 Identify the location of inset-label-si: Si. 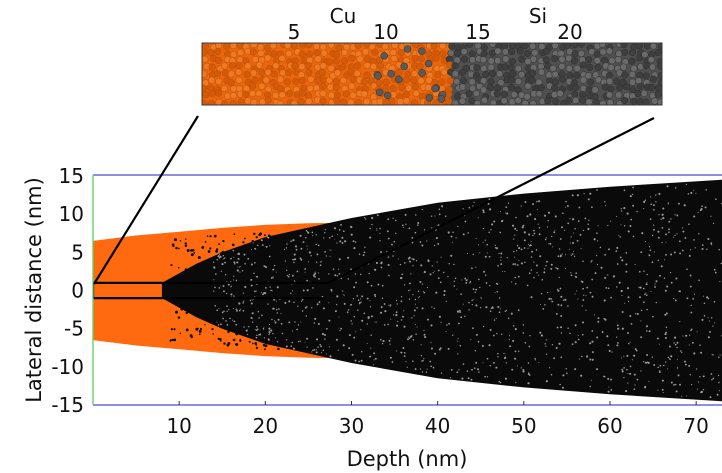
(538, 16).